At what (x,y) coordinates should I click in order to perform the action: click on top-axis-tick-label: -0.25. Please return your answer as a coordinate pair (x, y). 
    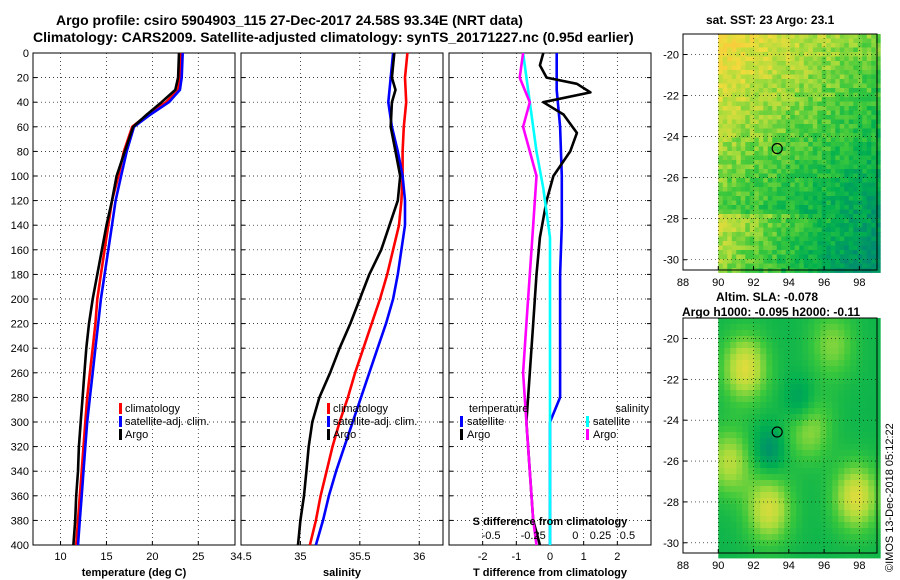
    Looking at the image, I should click on (533, 536).